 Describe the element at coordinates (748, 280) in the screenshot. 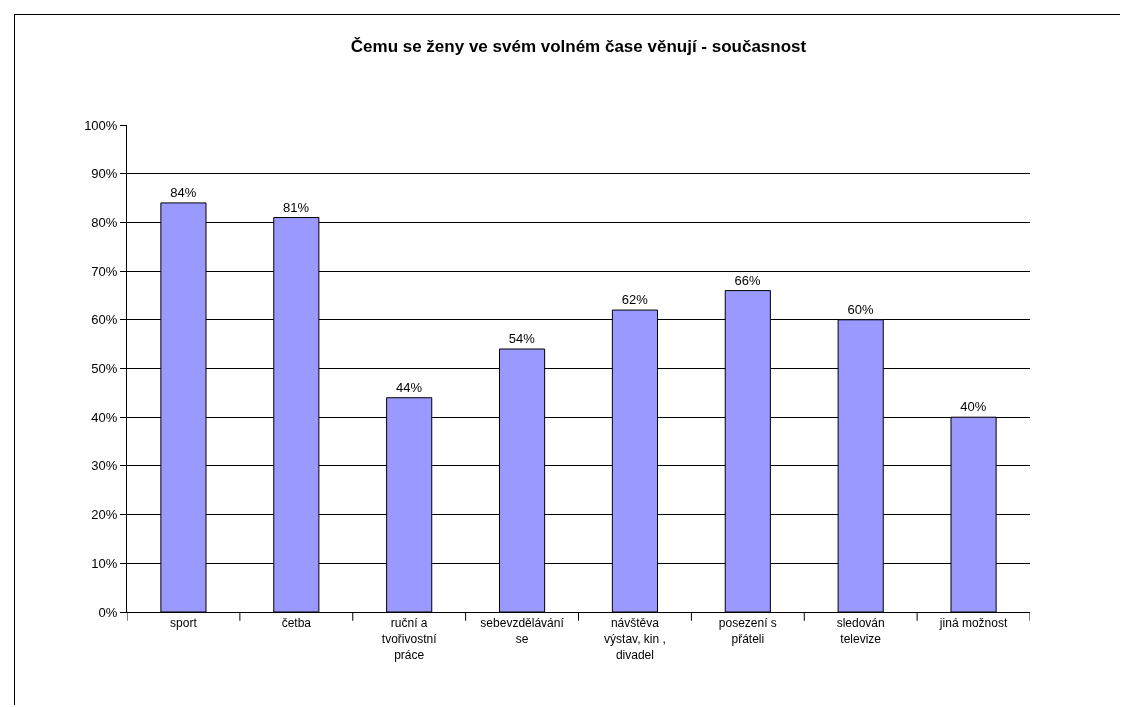

I see `data-label: 66%` at that location.